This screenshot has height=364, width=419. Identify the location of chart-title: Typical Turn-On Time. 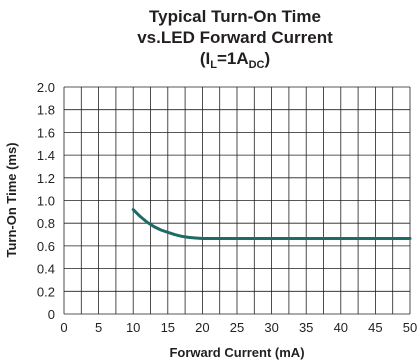
(235, 16).